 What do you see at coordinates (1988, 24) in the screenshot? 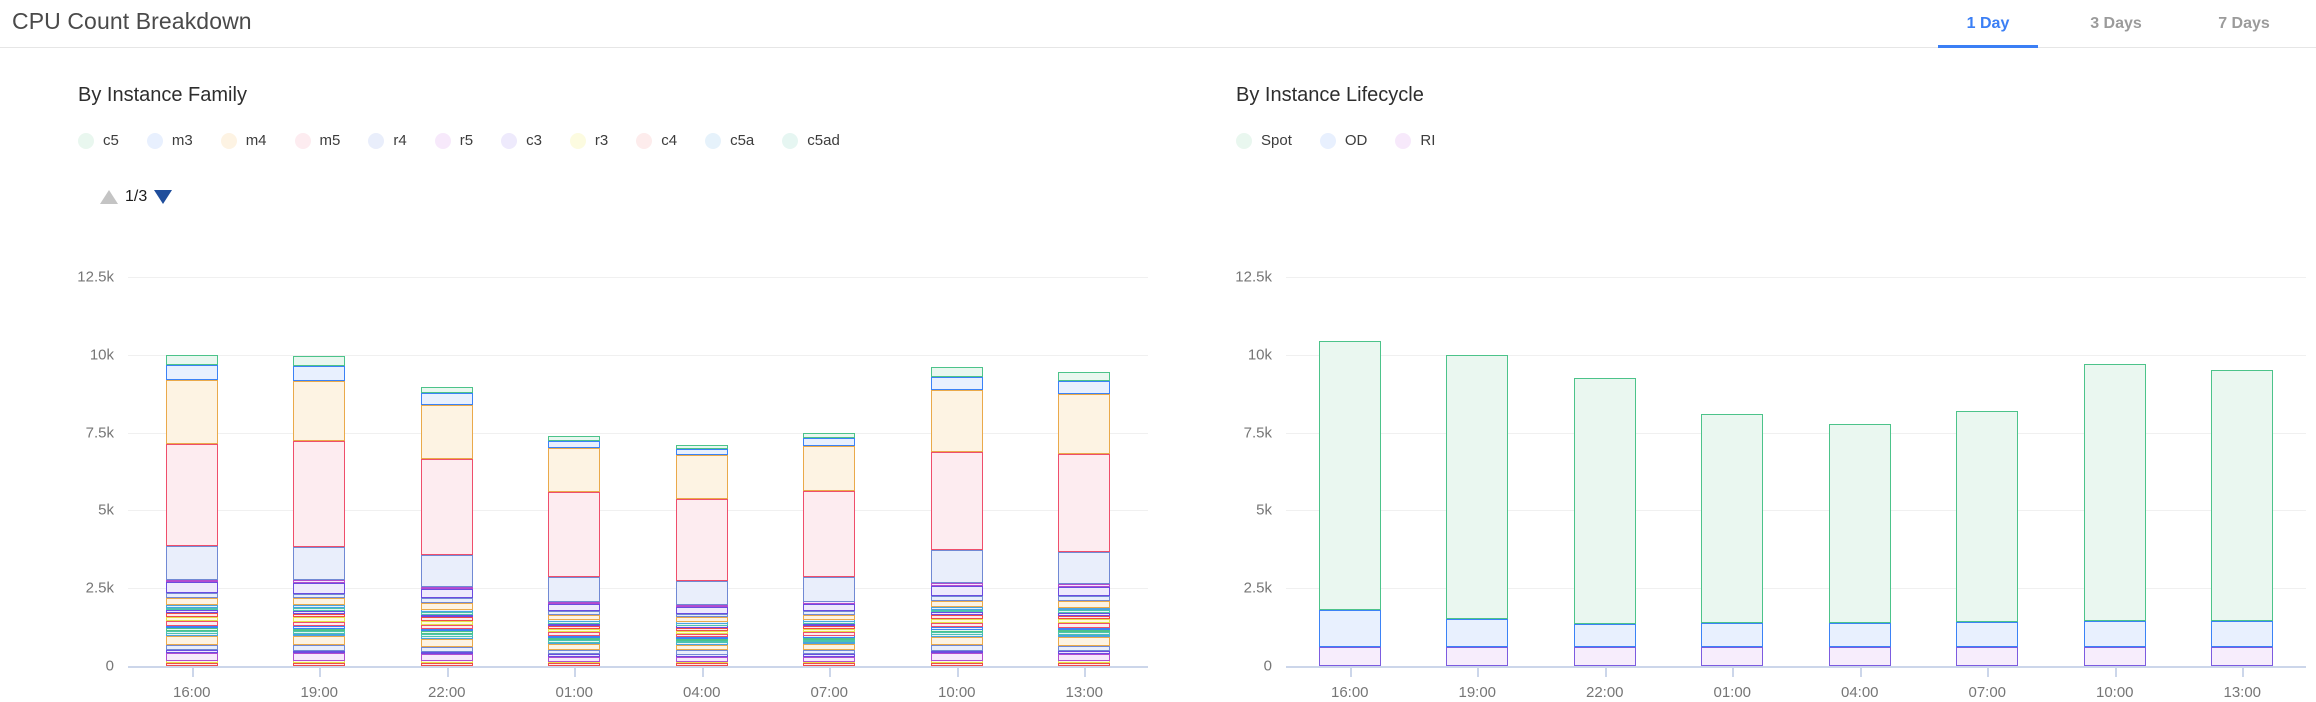
I see `tab-1-day: 1 Day` at bounding box center [1988, 24].